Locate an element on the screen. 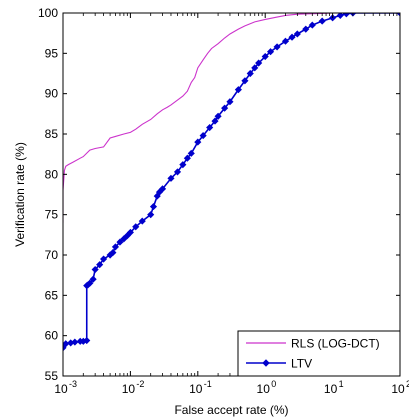 This screenshot has width=409, height=419. y-axis-label: Verification rate (%) is located at coordinates (20, 194).